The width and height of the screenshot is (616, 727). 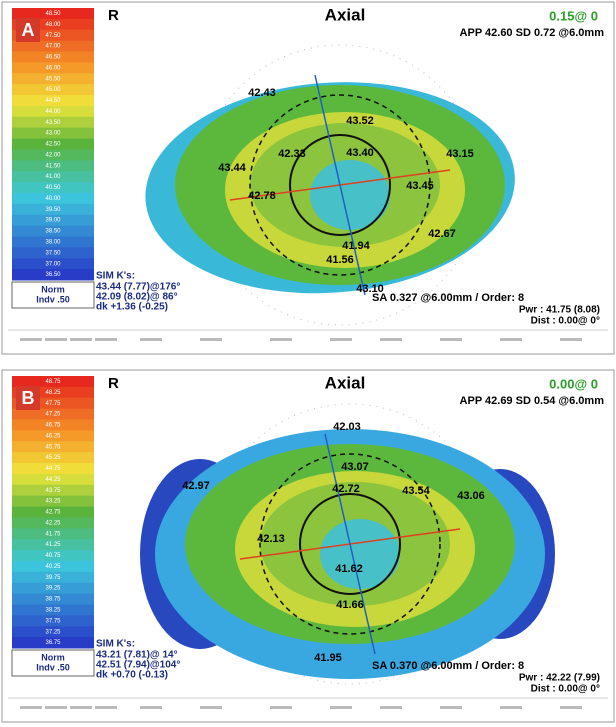 I want to click on scale-value: 42.25, so click(x=53, y=523).